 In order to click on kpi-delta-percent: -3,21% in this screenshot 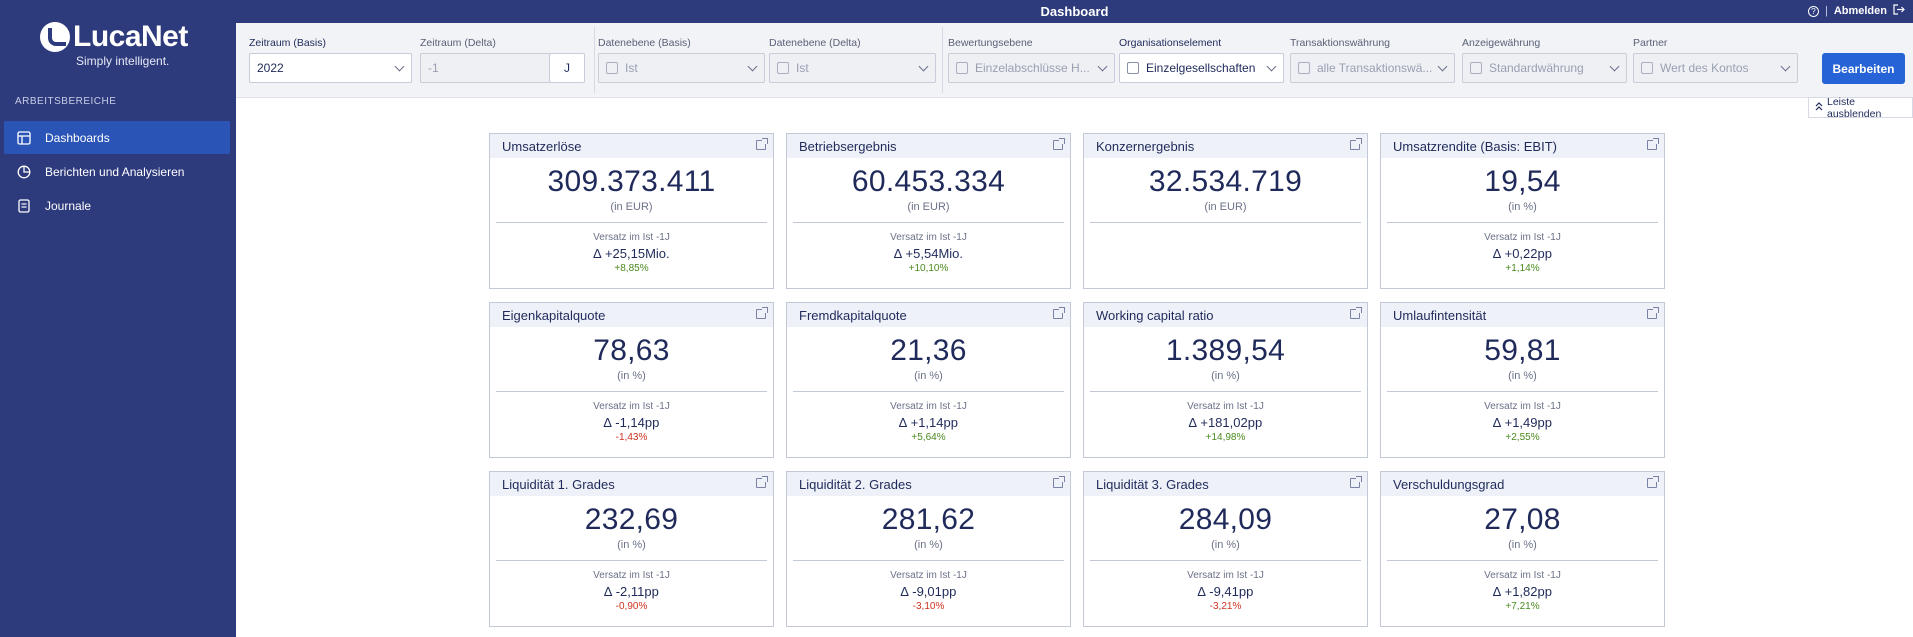, I will do `click(1225, 606)`.